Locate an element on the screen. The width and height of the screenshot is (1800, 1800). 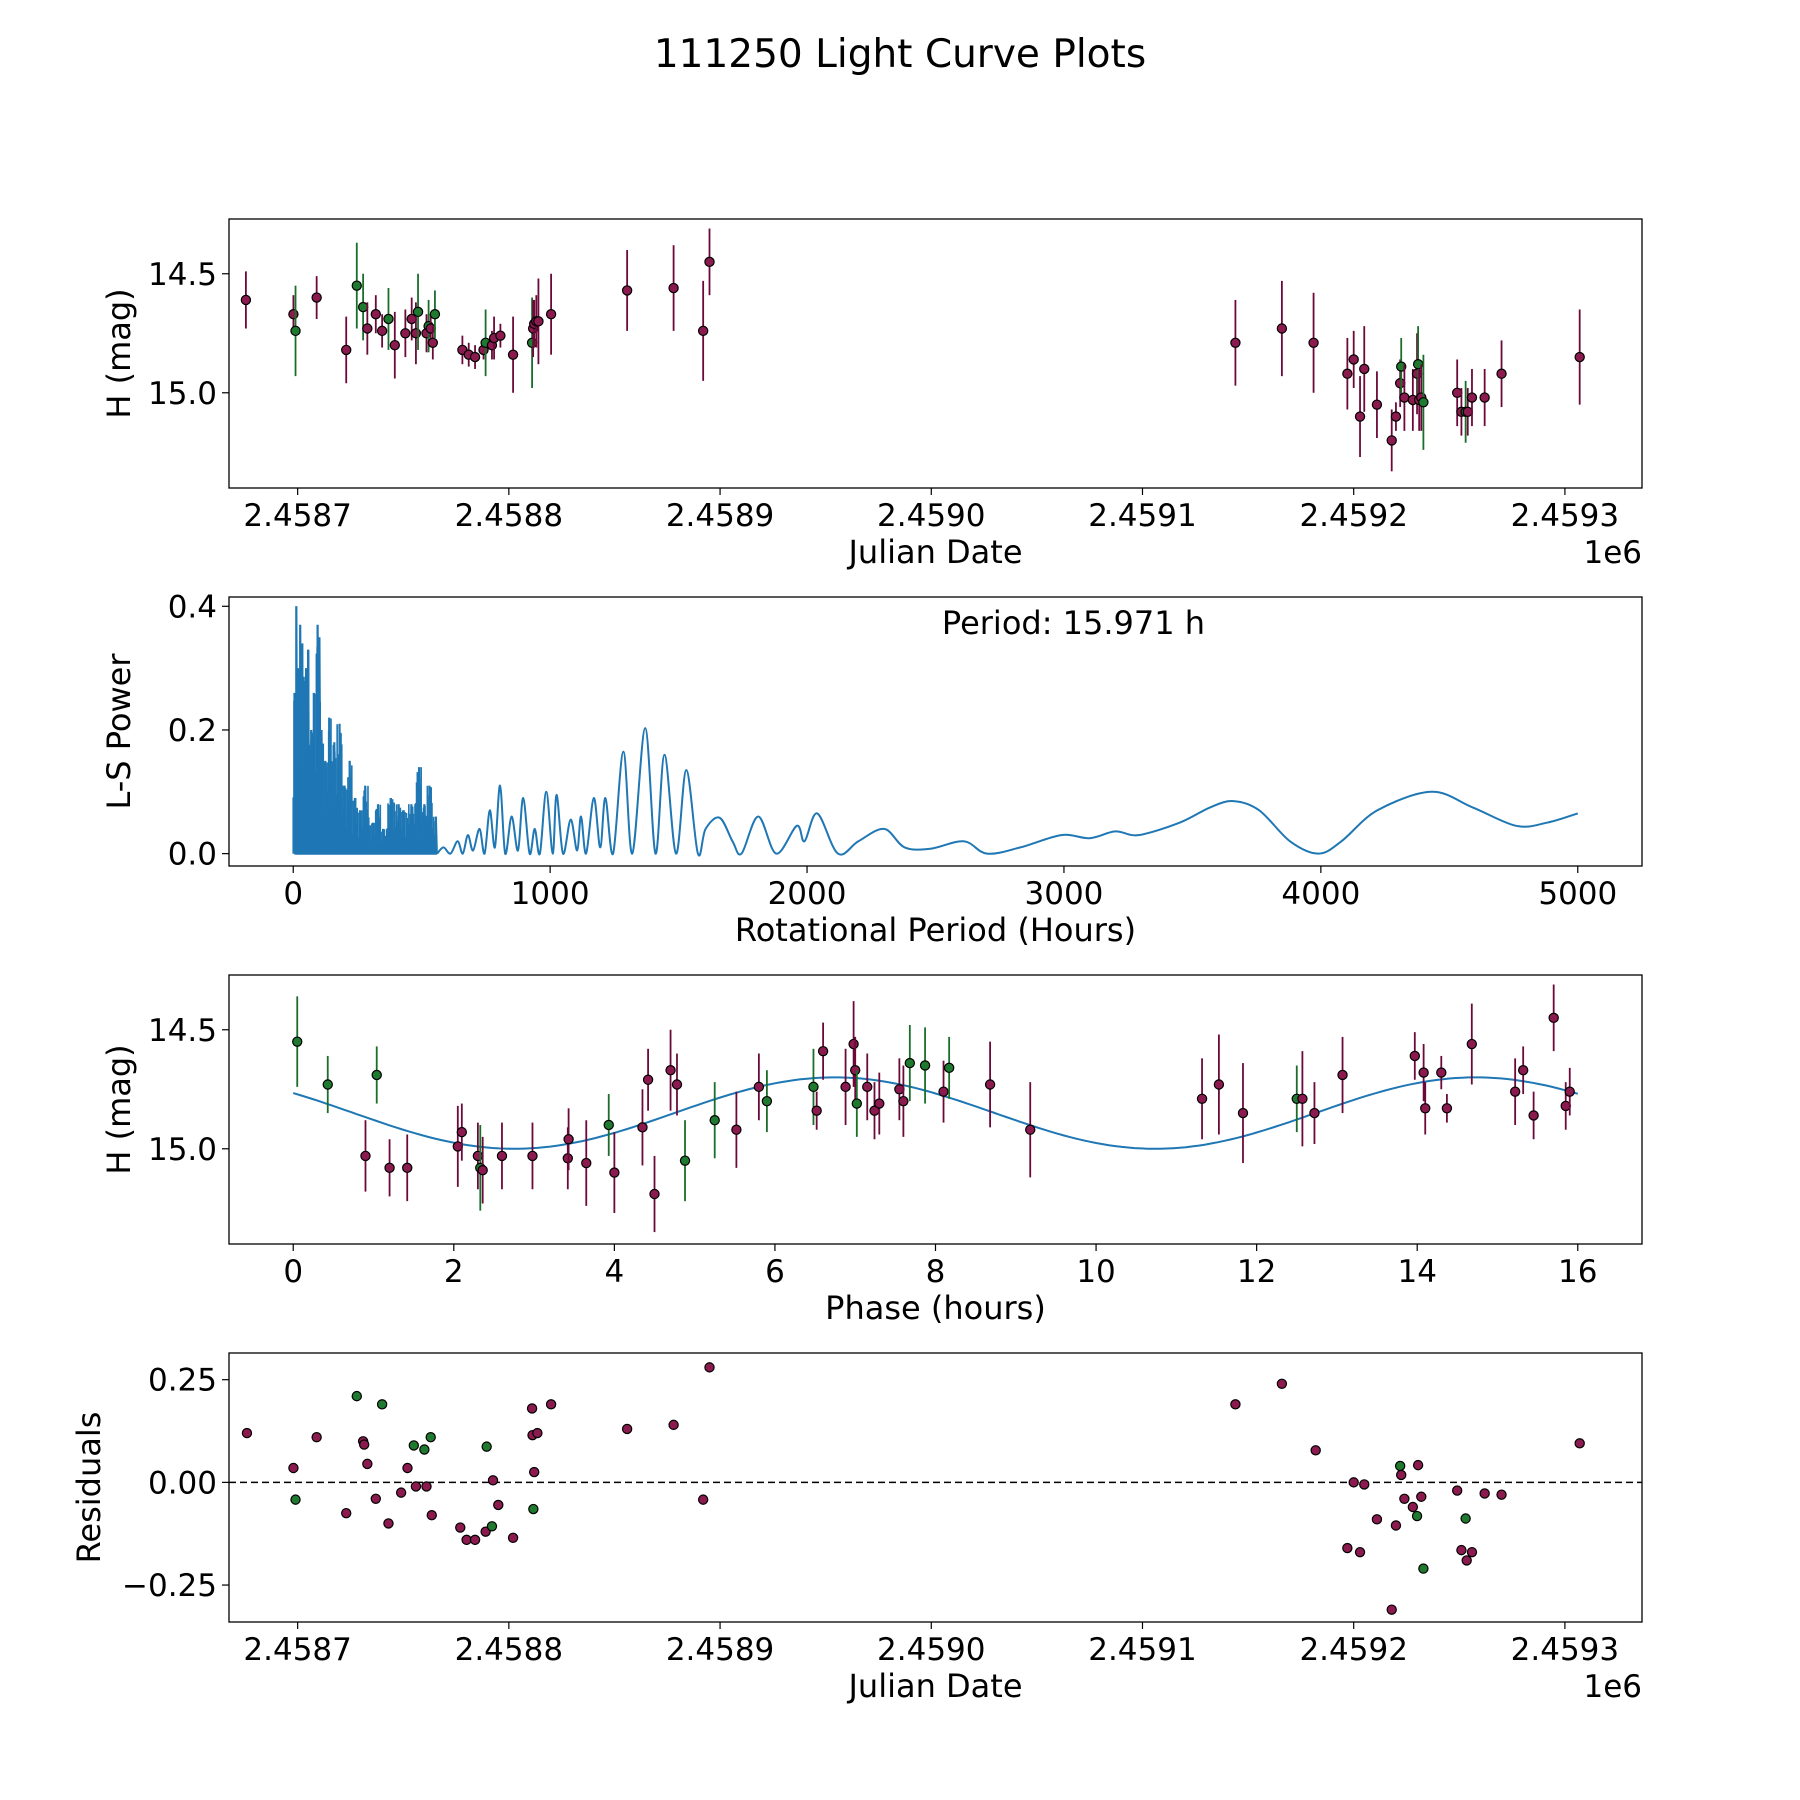
x-tick-label: 2.4591 is located at coordinates (1142, 516).